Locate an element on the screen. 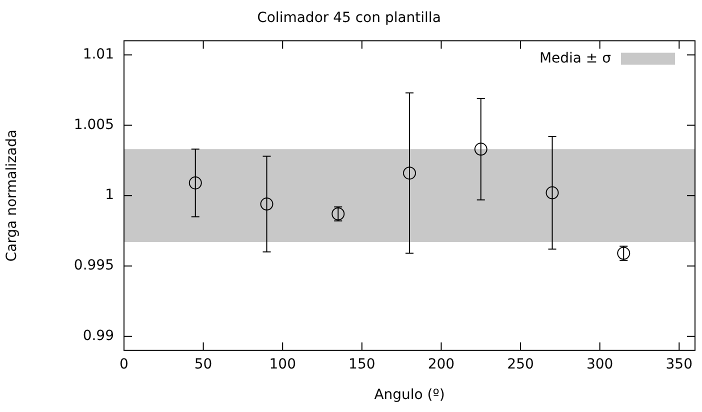  x-tick-label: 300 is located at coordinates (600, 364).